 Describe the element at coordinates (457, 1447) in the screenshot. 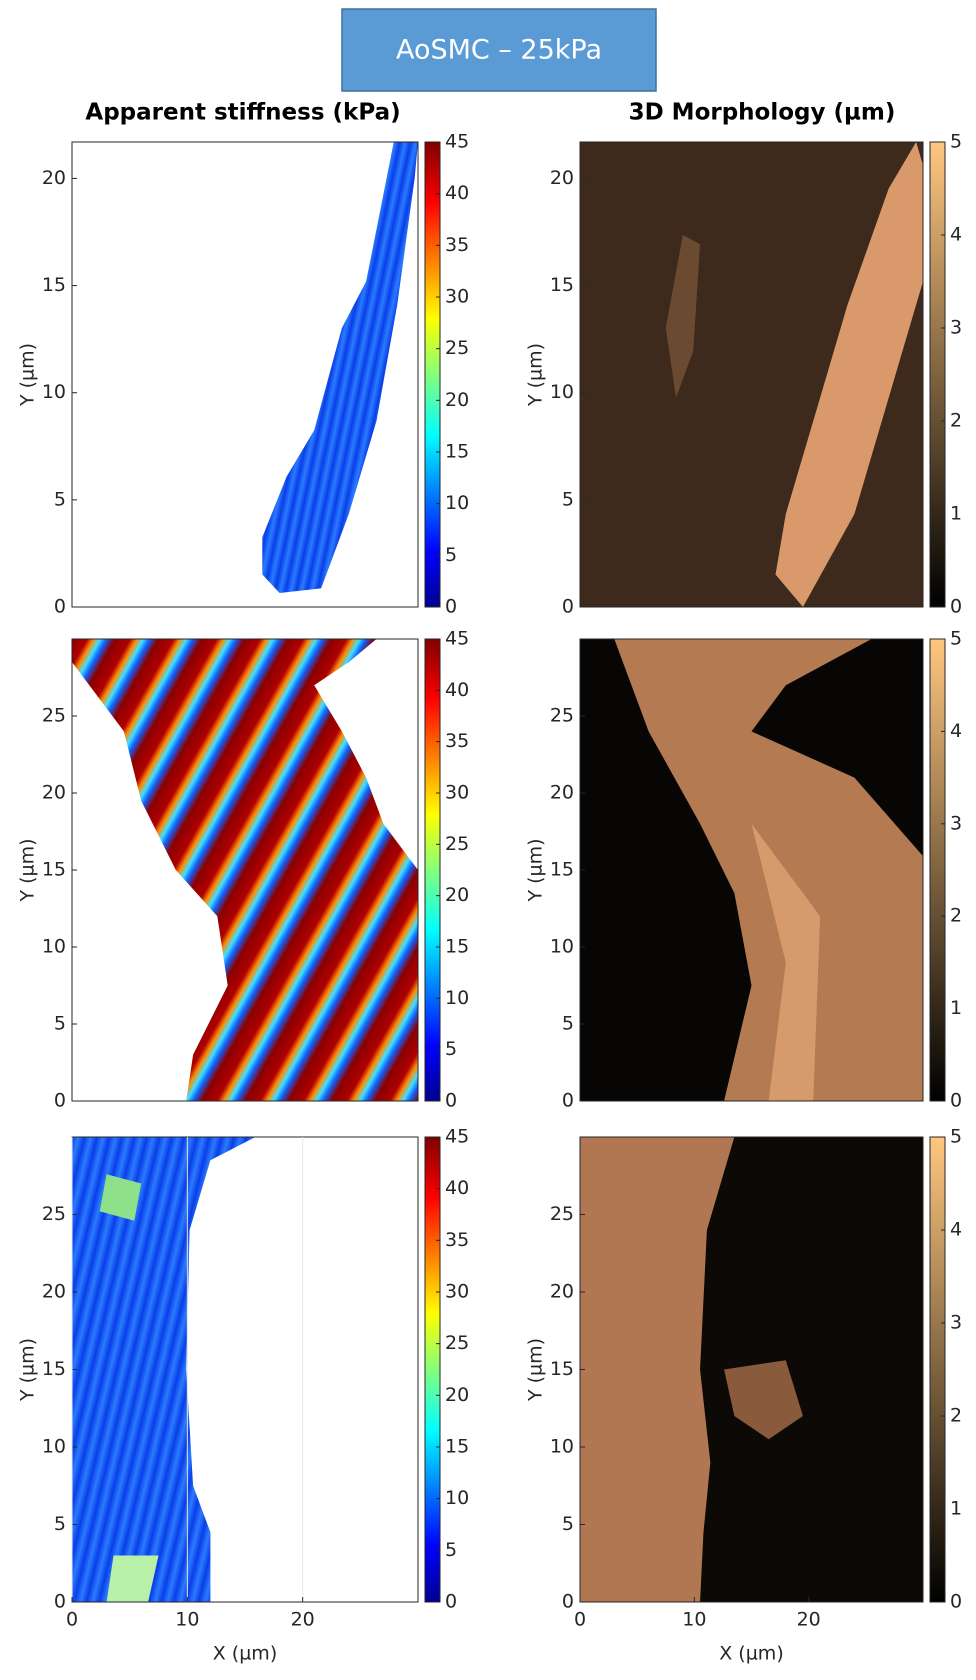

I see `colorbar-tick-label: 15` at that location.